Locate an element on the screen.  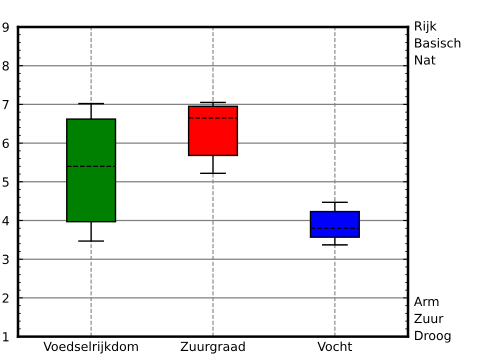
y-tick-label: 3 is located at coordinates (5, 259).